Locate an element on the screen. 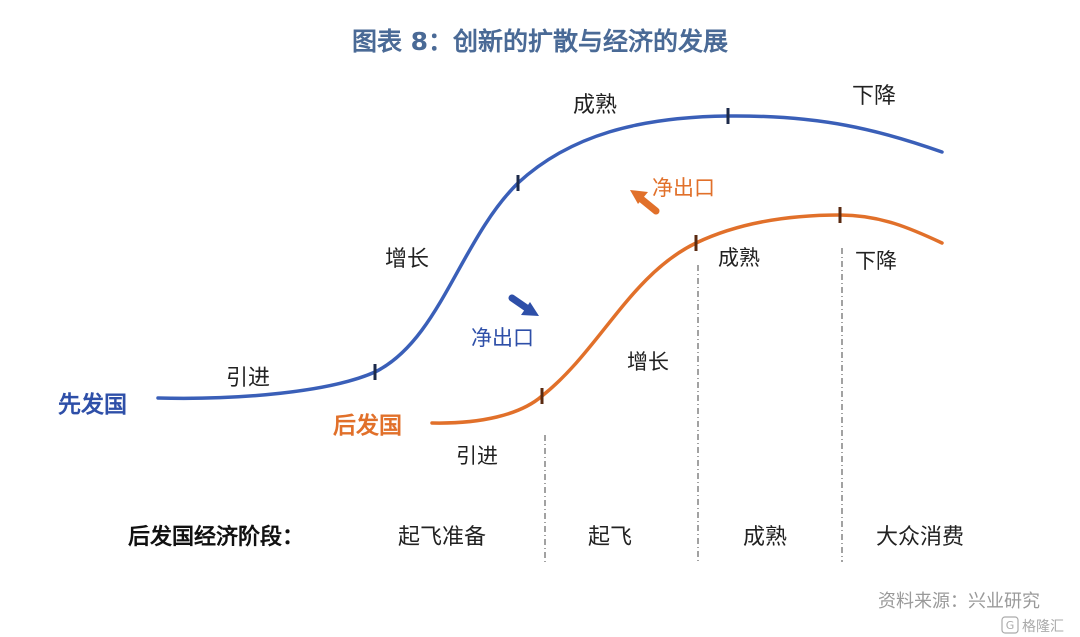 This screenshot has height=637, width=1080. leader-country-label: 先发国 is located at coordinates (92, 404).